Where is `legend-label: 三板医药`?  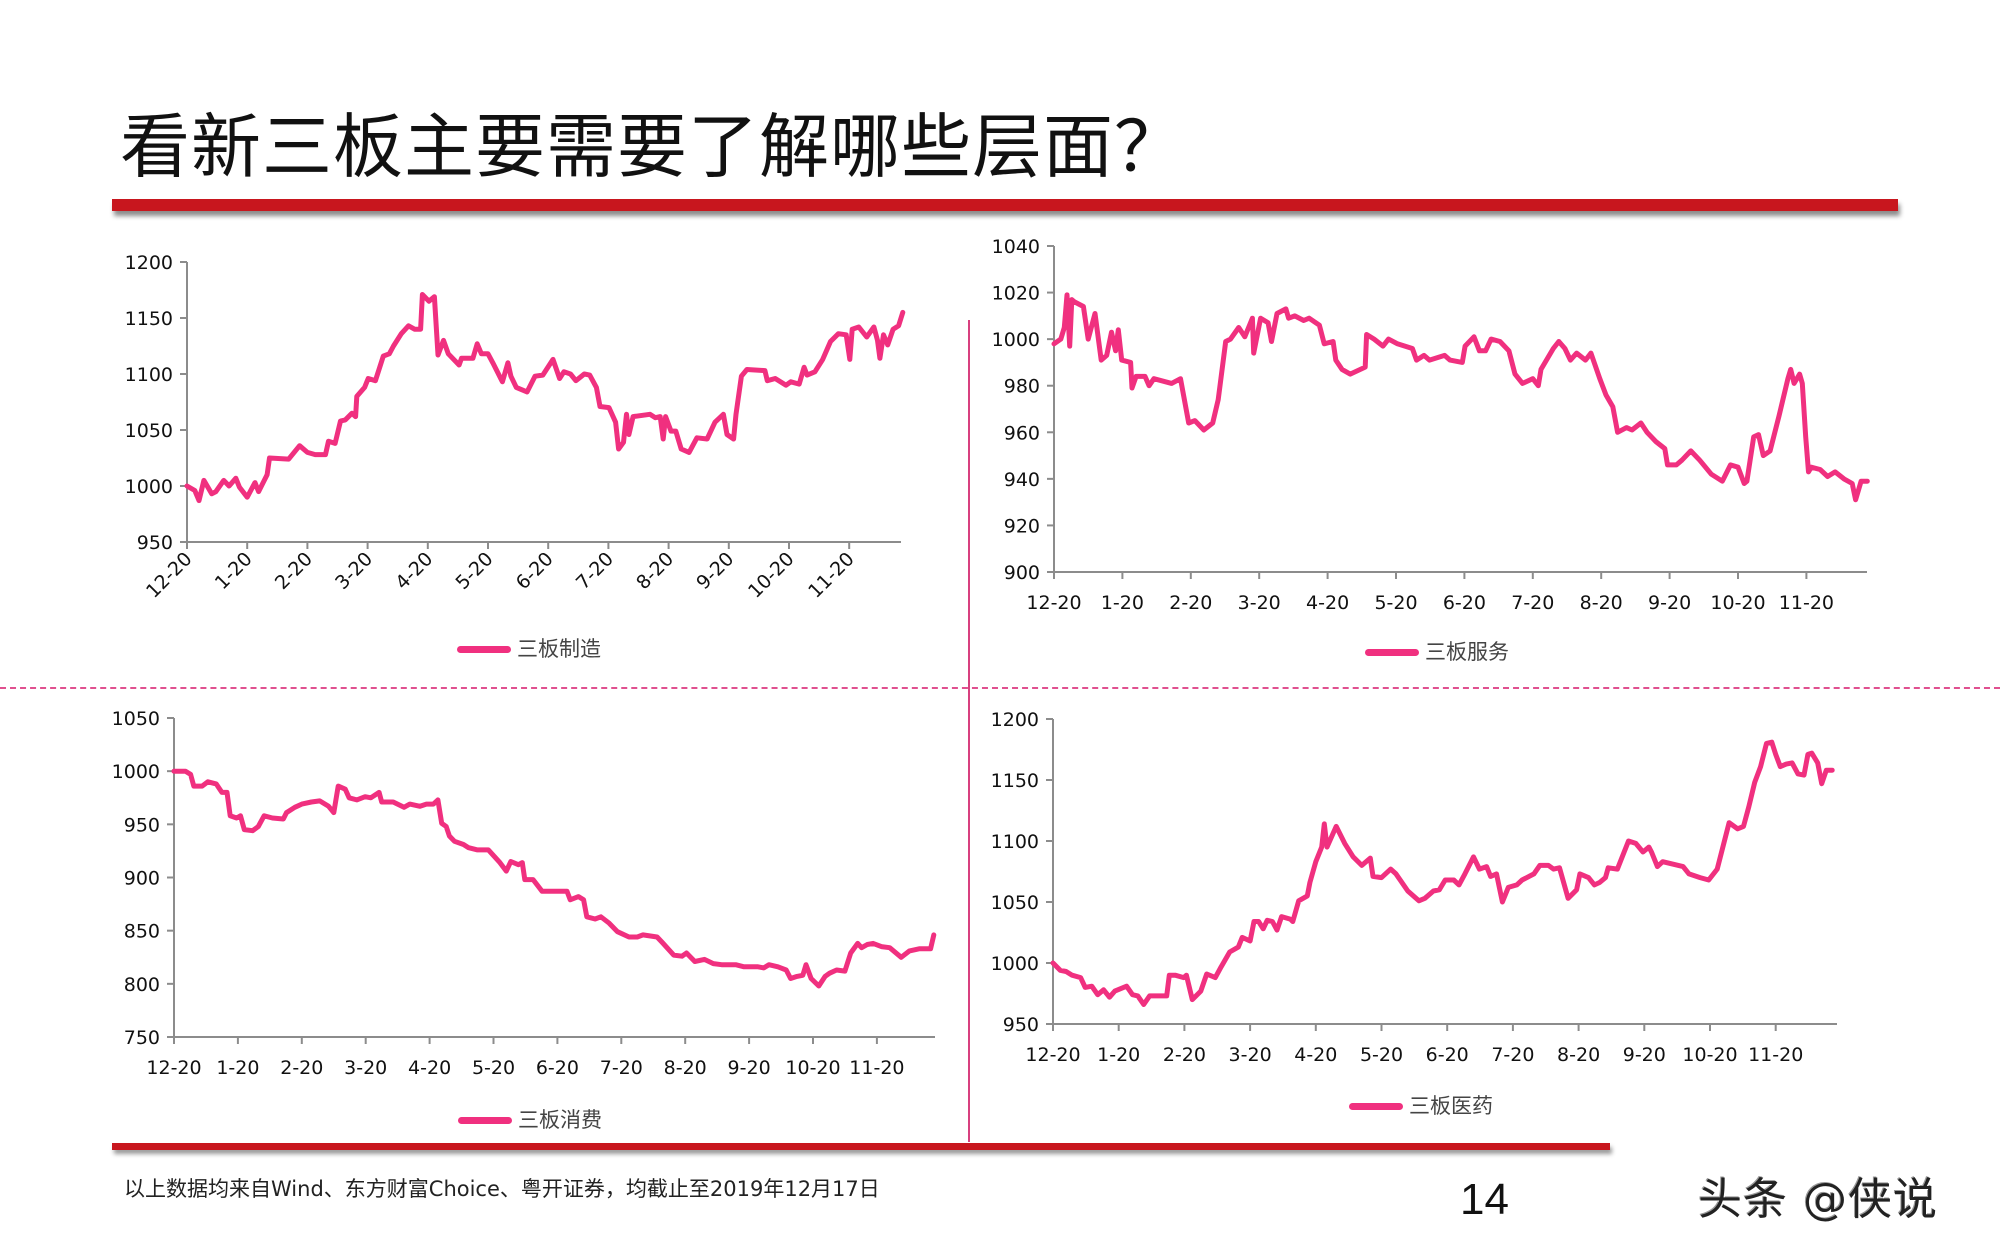
legend-label: 三板医药 is located at coordinates (1451, 1106).